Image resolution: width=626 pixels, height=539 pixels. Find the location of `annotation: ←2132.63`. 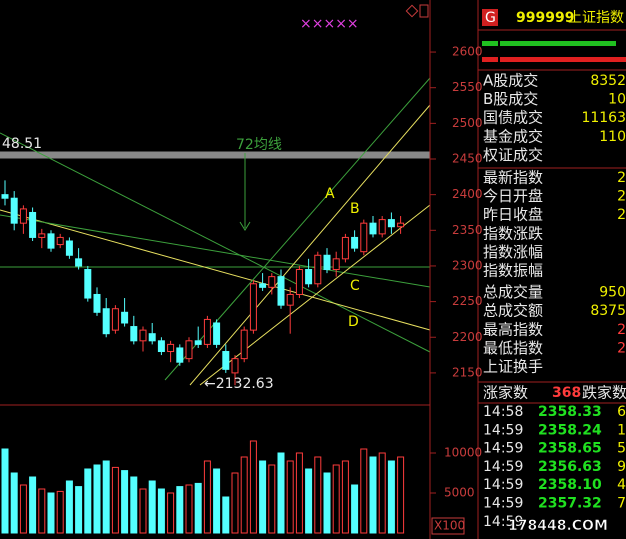

annotation: ←2132.63 is located at coordinates (239, 384).